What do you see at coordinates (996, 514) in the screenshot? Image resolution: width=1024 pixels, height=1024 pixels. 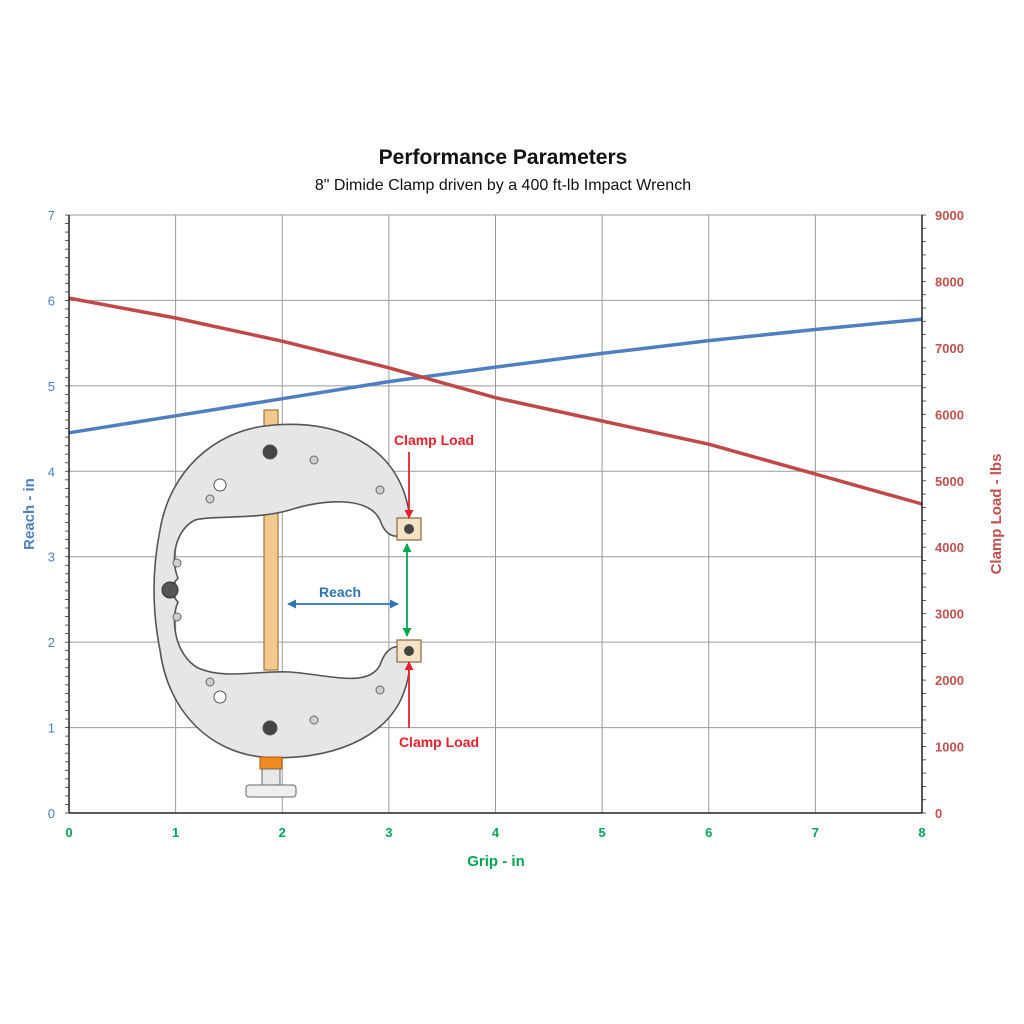 I see `y-axis-right-title: Clamp Load - lbs` at bounding box center [996, 514].